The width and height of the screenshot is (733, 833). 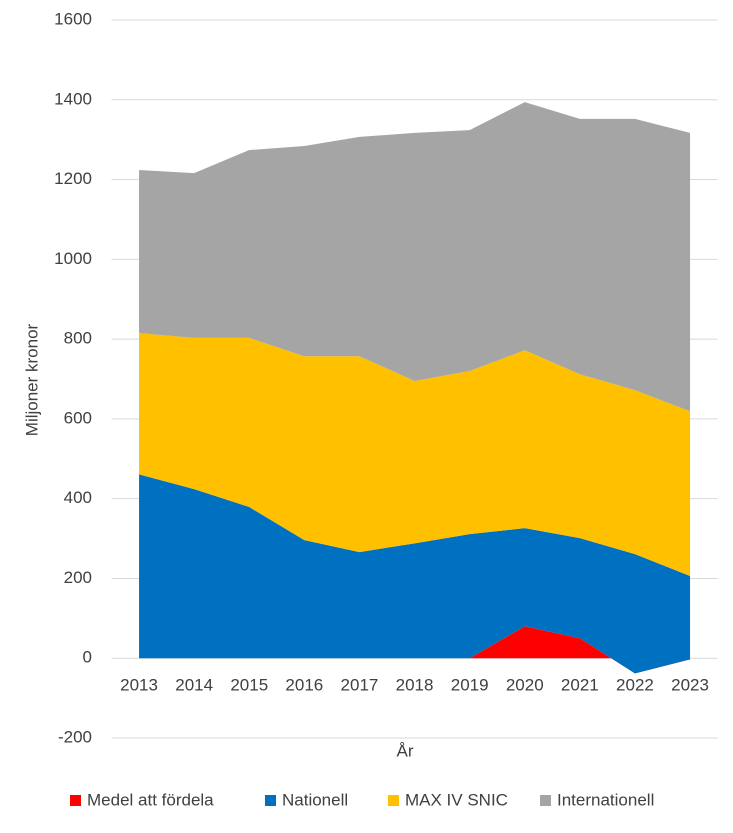 What do you see at coordinates (87, 657) in the screenshot?
I see `y-tick-label: 0` at bounding box center [87, 657].